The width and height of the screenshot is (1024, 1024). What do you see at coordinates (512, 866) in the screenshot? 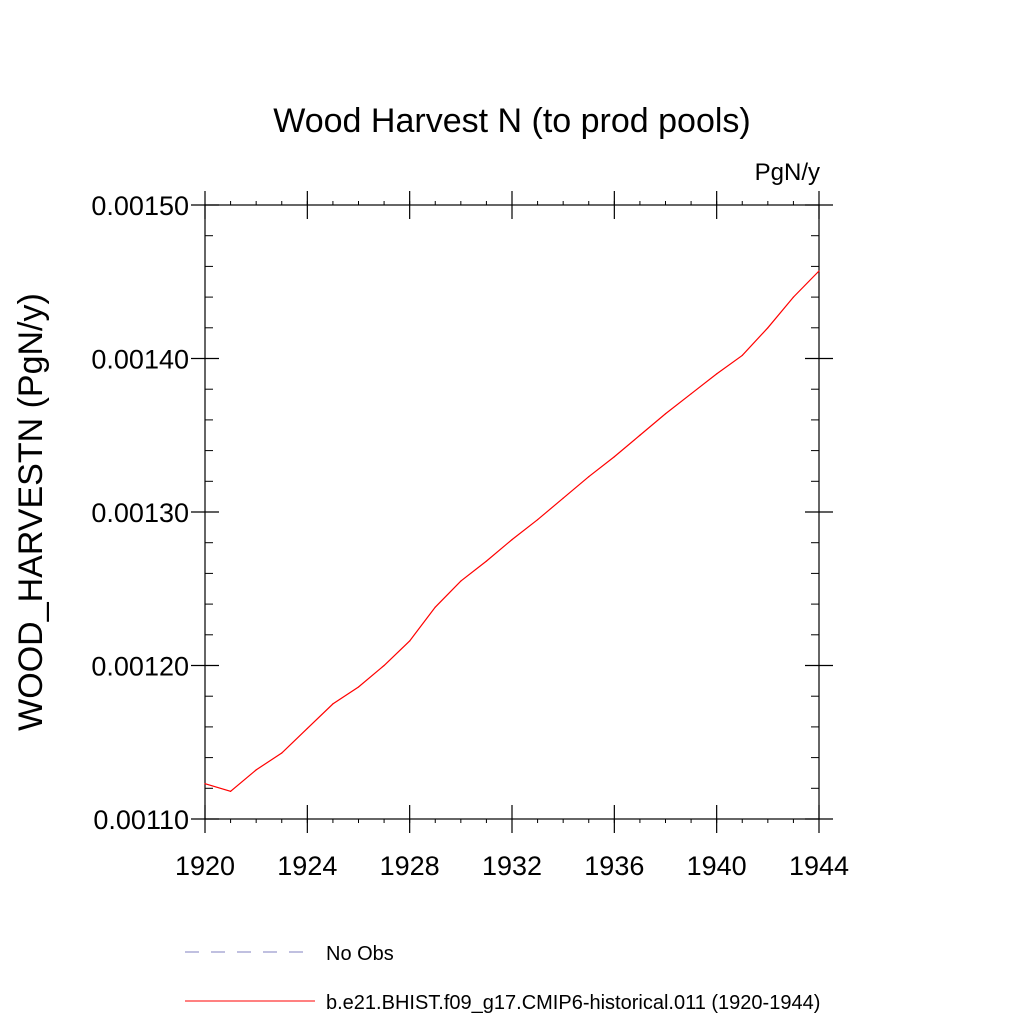
I see `x-tick-label: 1932` at bounding box center [512, 866].